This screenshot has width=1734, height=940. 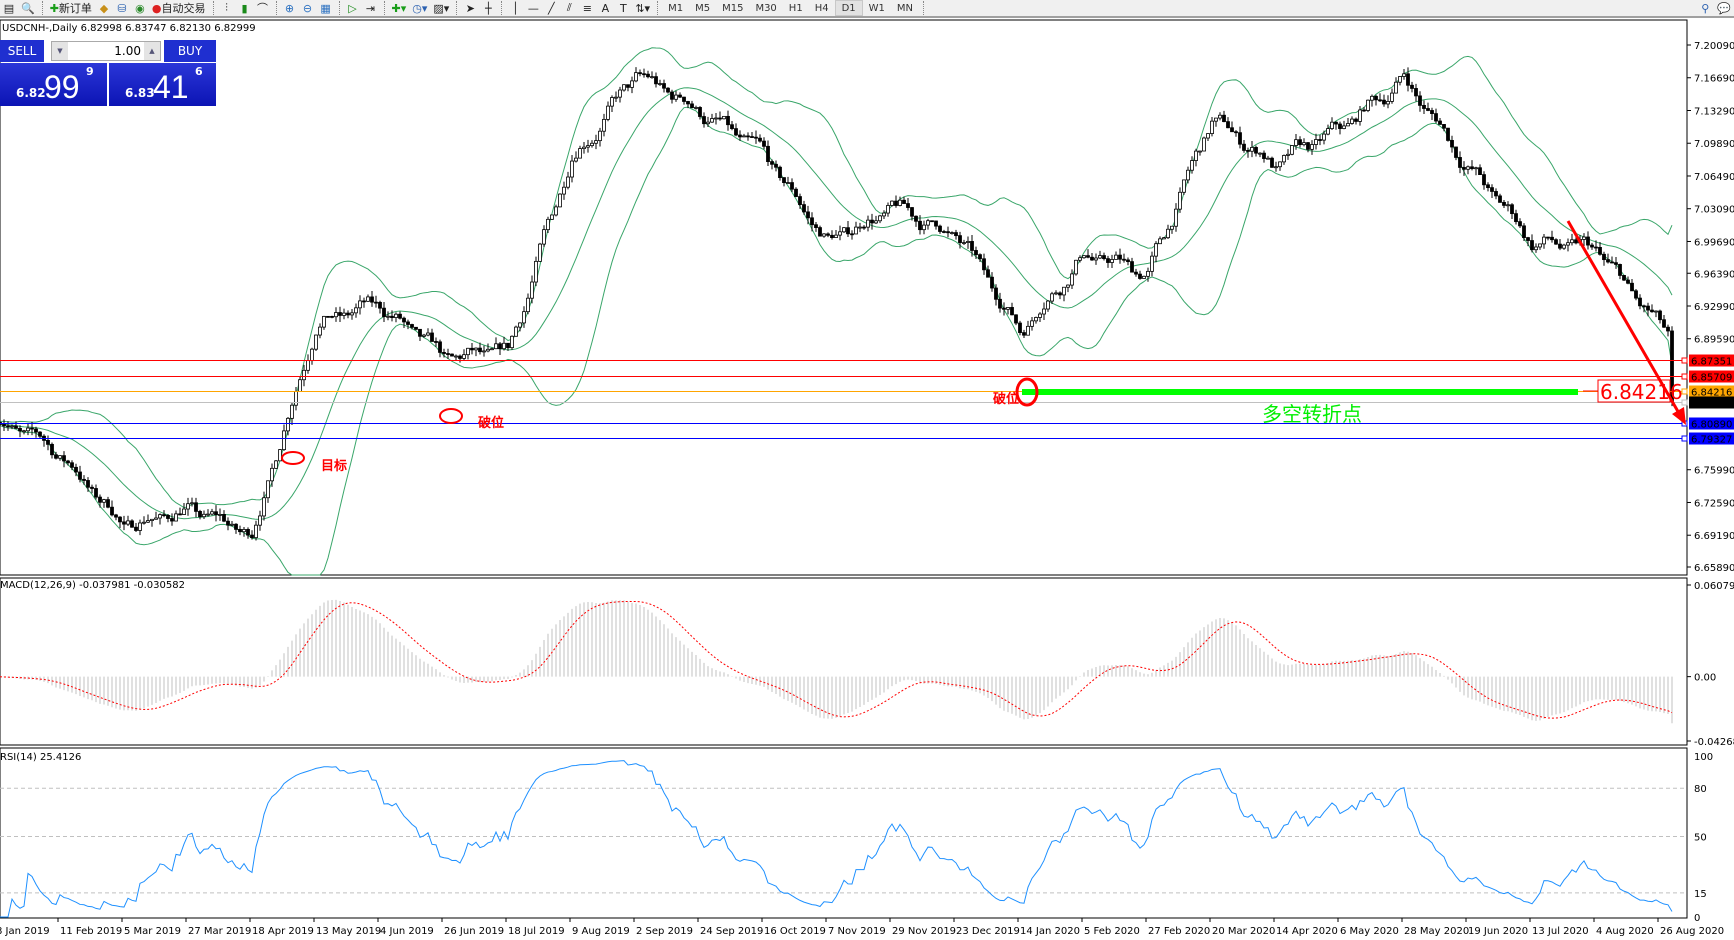 What do you see at coordinates (370, 8) in the screenshot?
I see `chart-shift-icon: ⇥` at bounding box center [370, 8].